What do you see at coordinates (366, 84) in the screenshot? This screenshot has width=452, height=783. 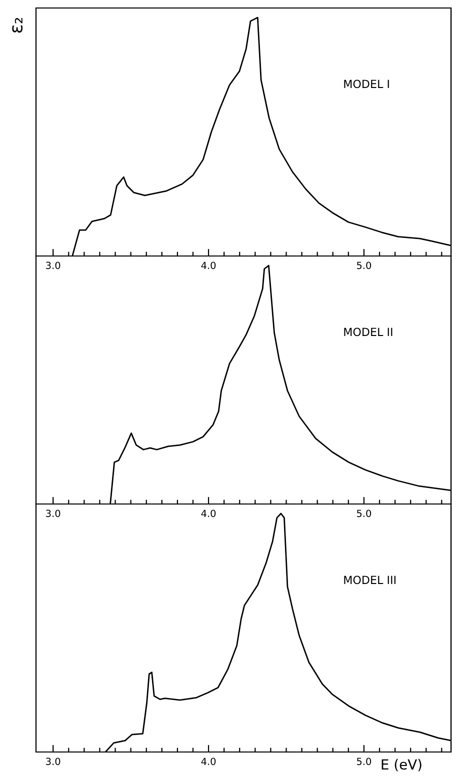 I see `annotation: MODEL I` at bounding box center [366, 84].